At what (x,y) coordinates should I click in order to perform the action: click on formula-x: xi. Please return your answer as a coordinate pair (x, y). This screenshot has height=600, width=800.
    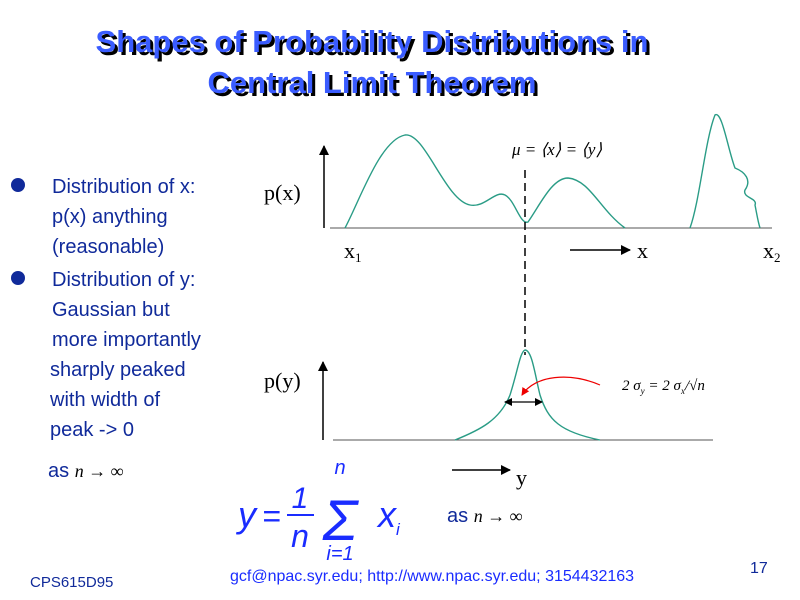
    Looking at the image, I should click on (388, 516).